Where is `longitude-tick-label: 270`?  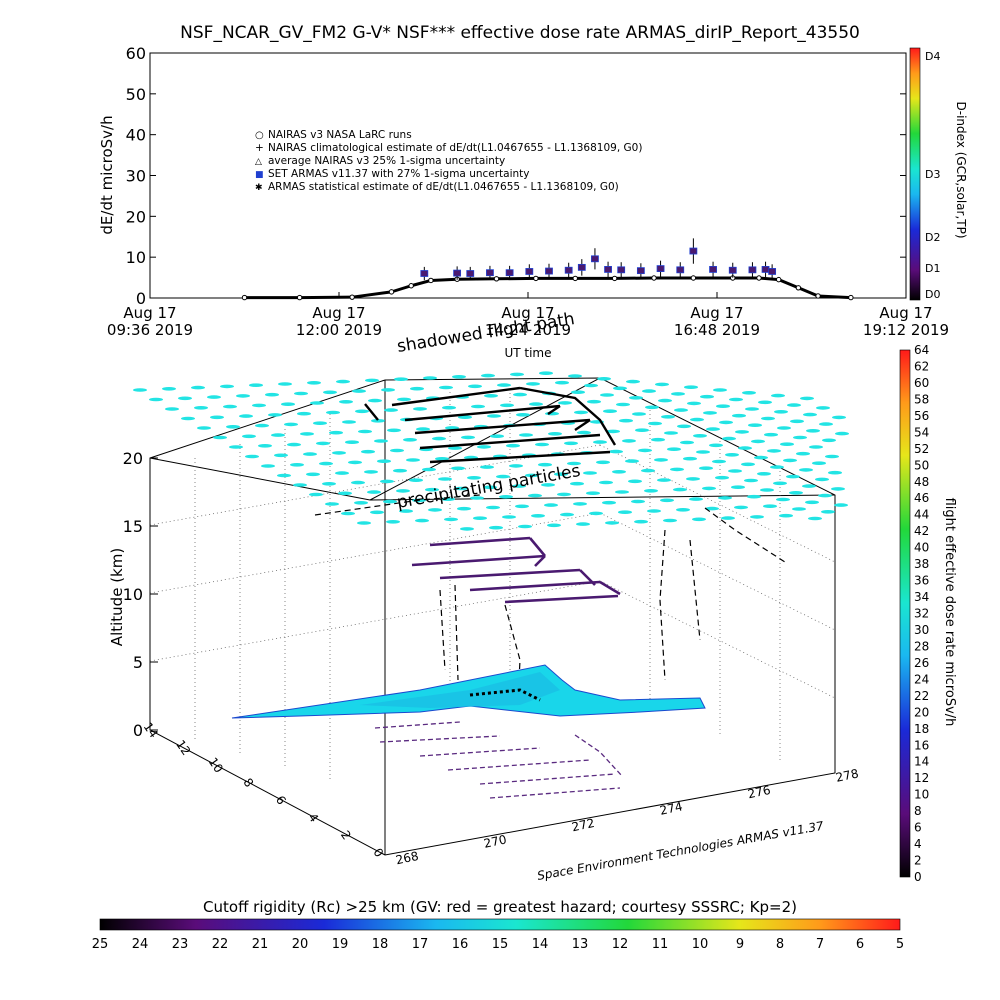 longitude-tick-label: 270 is located at coordinates (495, 841).